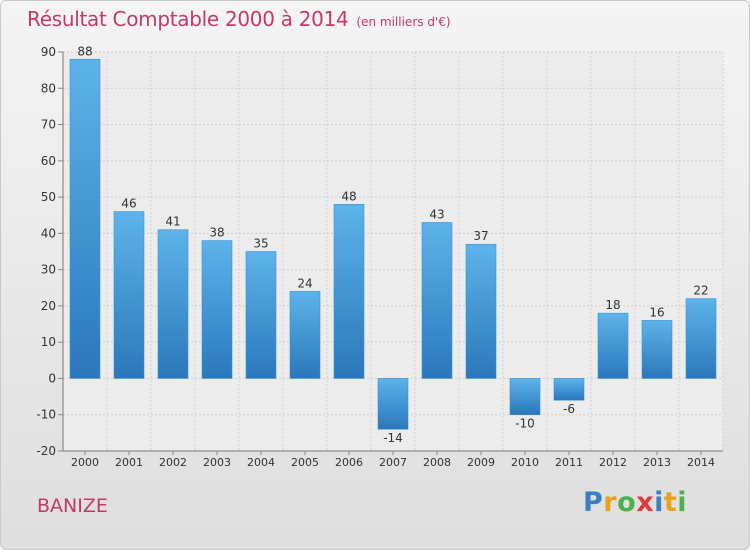  I want to click on y-tick-label: 20, so click(48, 306).